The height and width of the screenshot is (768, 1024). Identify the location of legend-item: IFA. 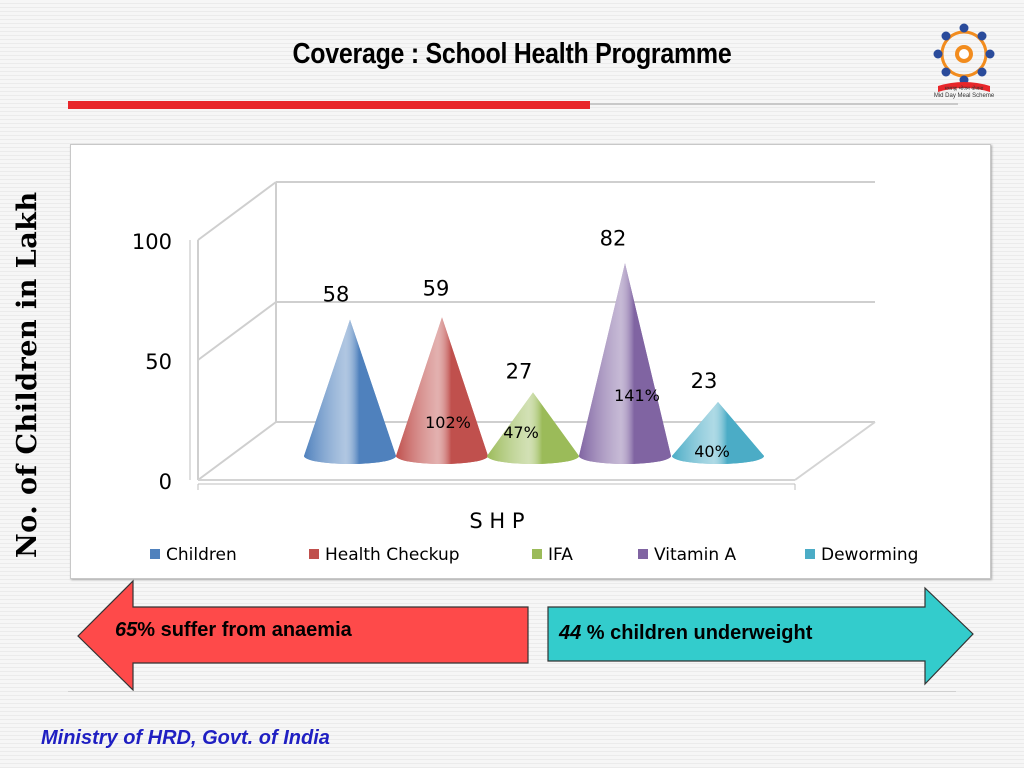
(552, 555).